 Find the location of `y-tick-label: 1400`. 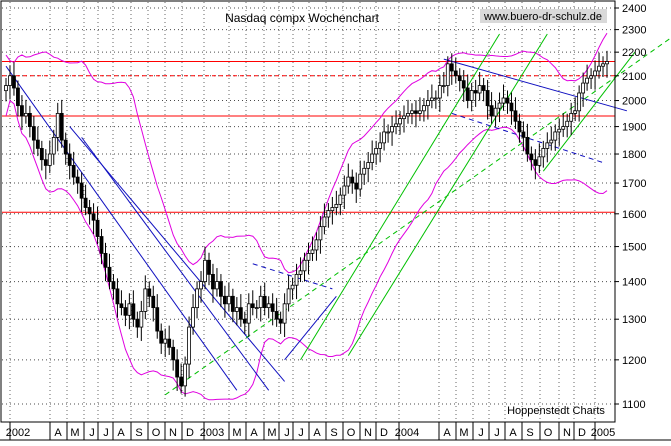

y-tick-label: 1400 is located at coordinates (634, 283).